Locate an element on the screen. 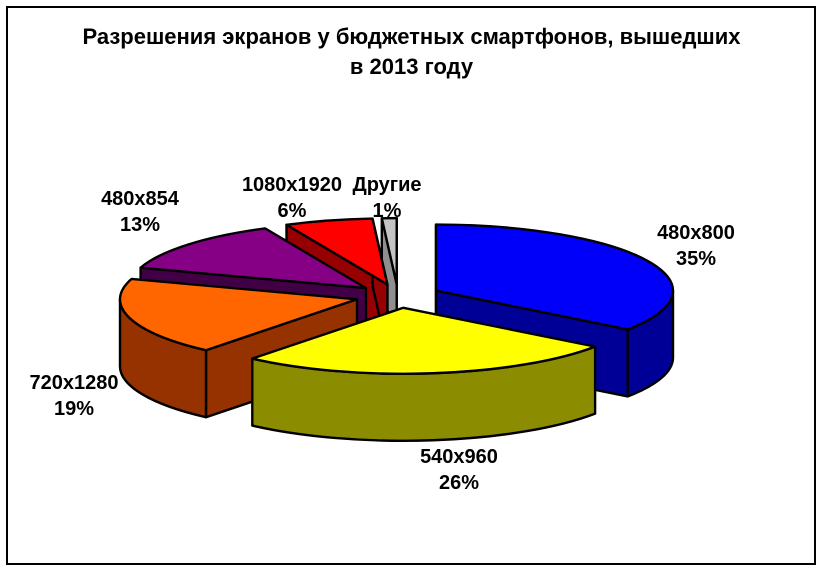  slice-label-text: Другие is located at coordinates (387, 185).